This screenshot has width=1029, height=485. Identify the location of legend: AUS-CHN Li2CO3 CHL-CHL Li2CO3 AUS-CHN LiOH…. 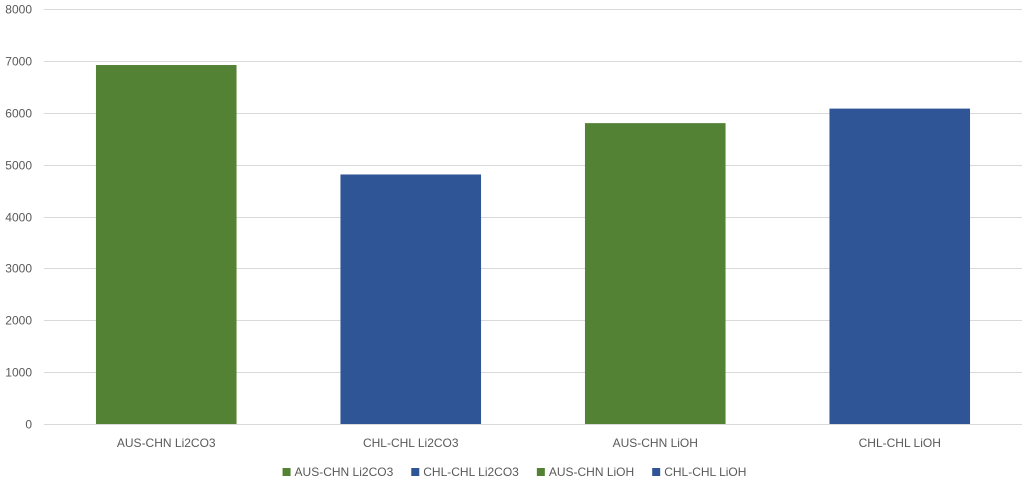
(514, 472).